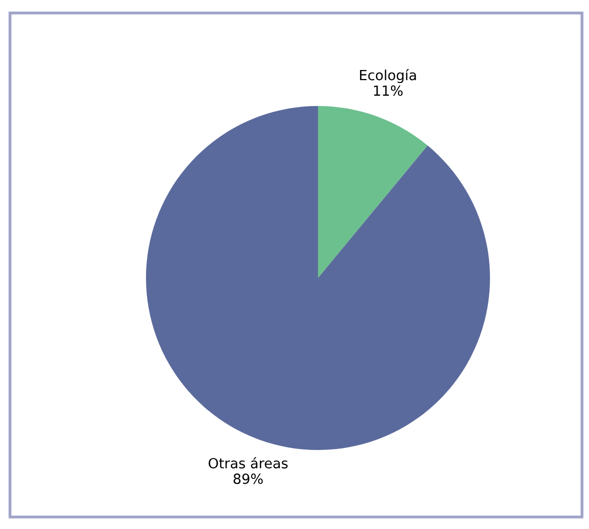  I want to click on data-label: 89%, so click(248, 479).